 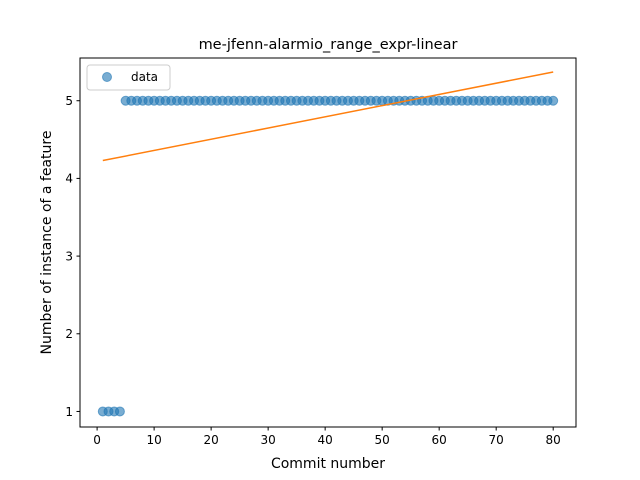 I want to click on y-axis: 1 2 3 4 5, so click(x=72, y=256).